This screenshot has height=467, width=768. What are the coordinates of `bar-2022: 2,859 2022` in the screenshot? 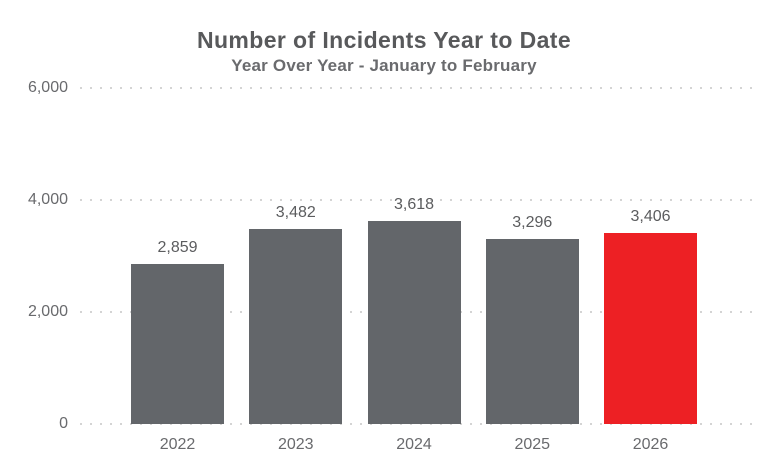 It's located at (177, 346).